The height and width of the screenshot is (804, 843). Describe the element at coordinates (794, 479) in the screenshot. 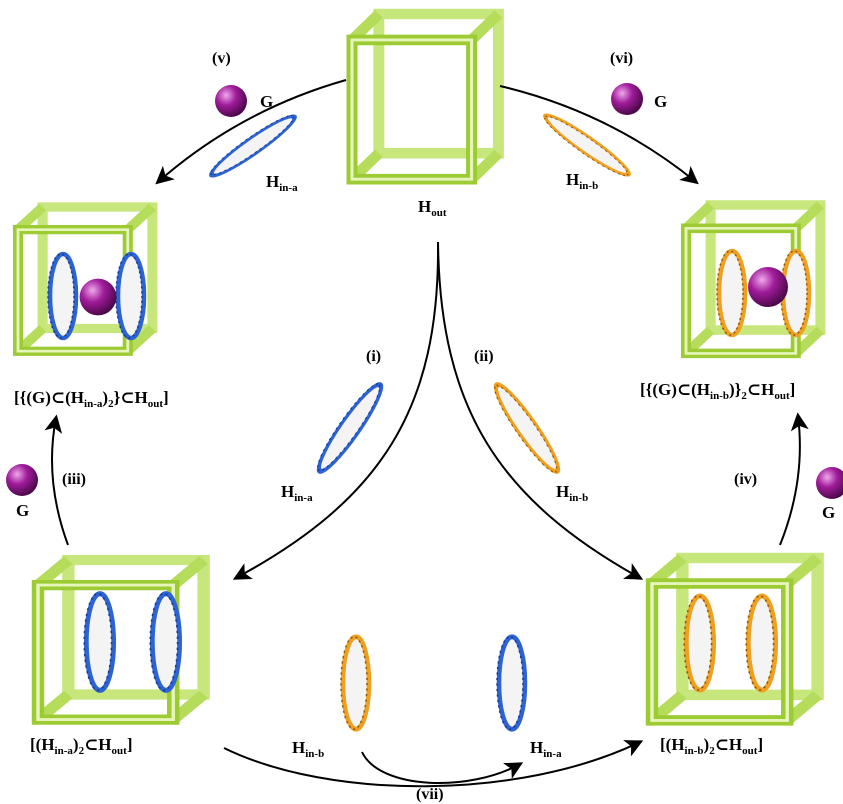

I see `arrow-iv` at that location.